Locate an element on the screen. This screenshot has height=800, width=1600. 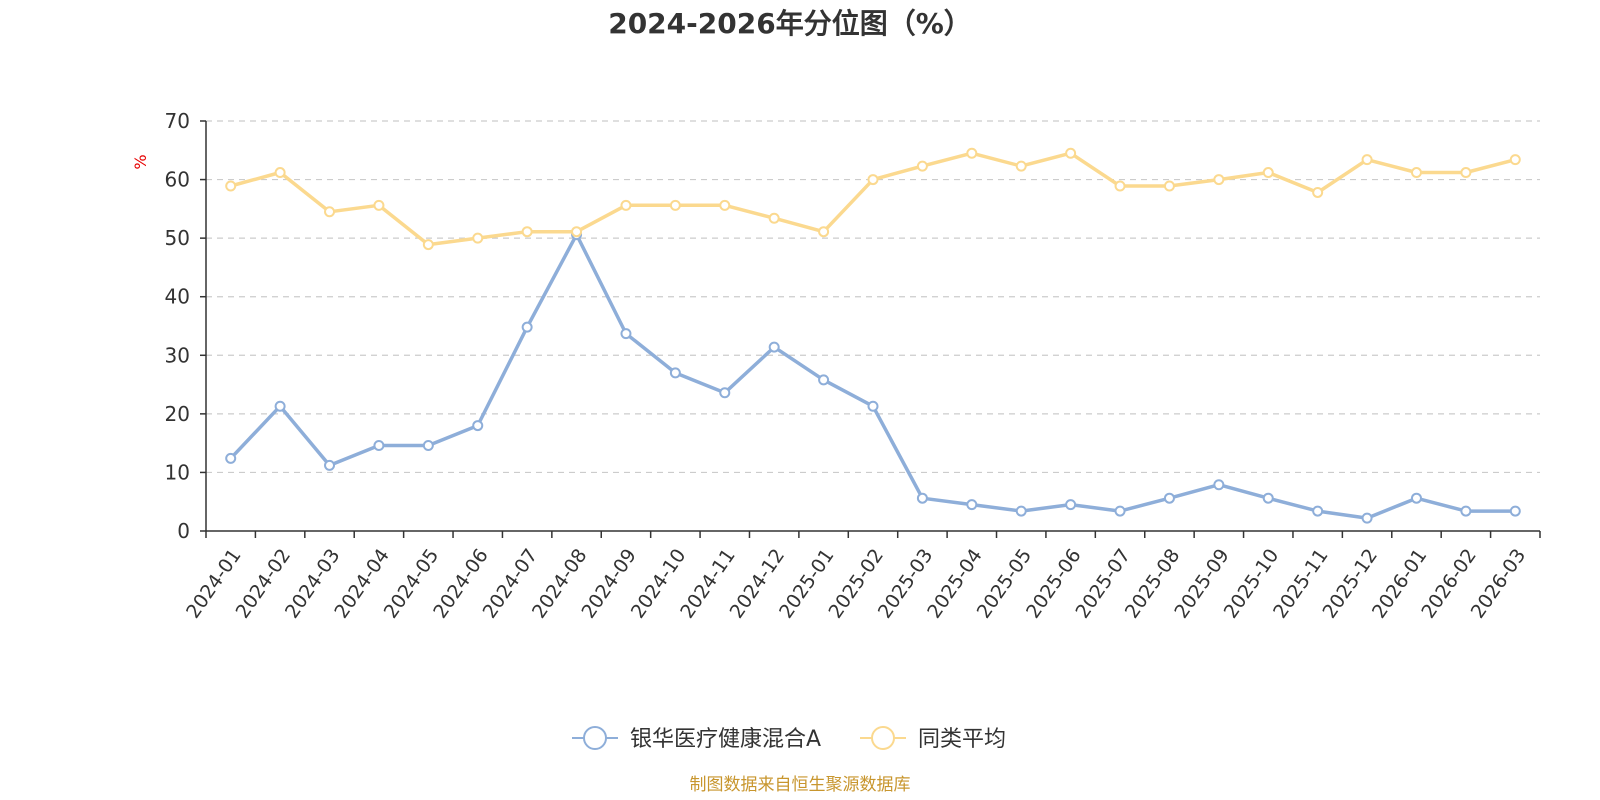
y-tick-label: 60 is located at coordinates (177, 180).